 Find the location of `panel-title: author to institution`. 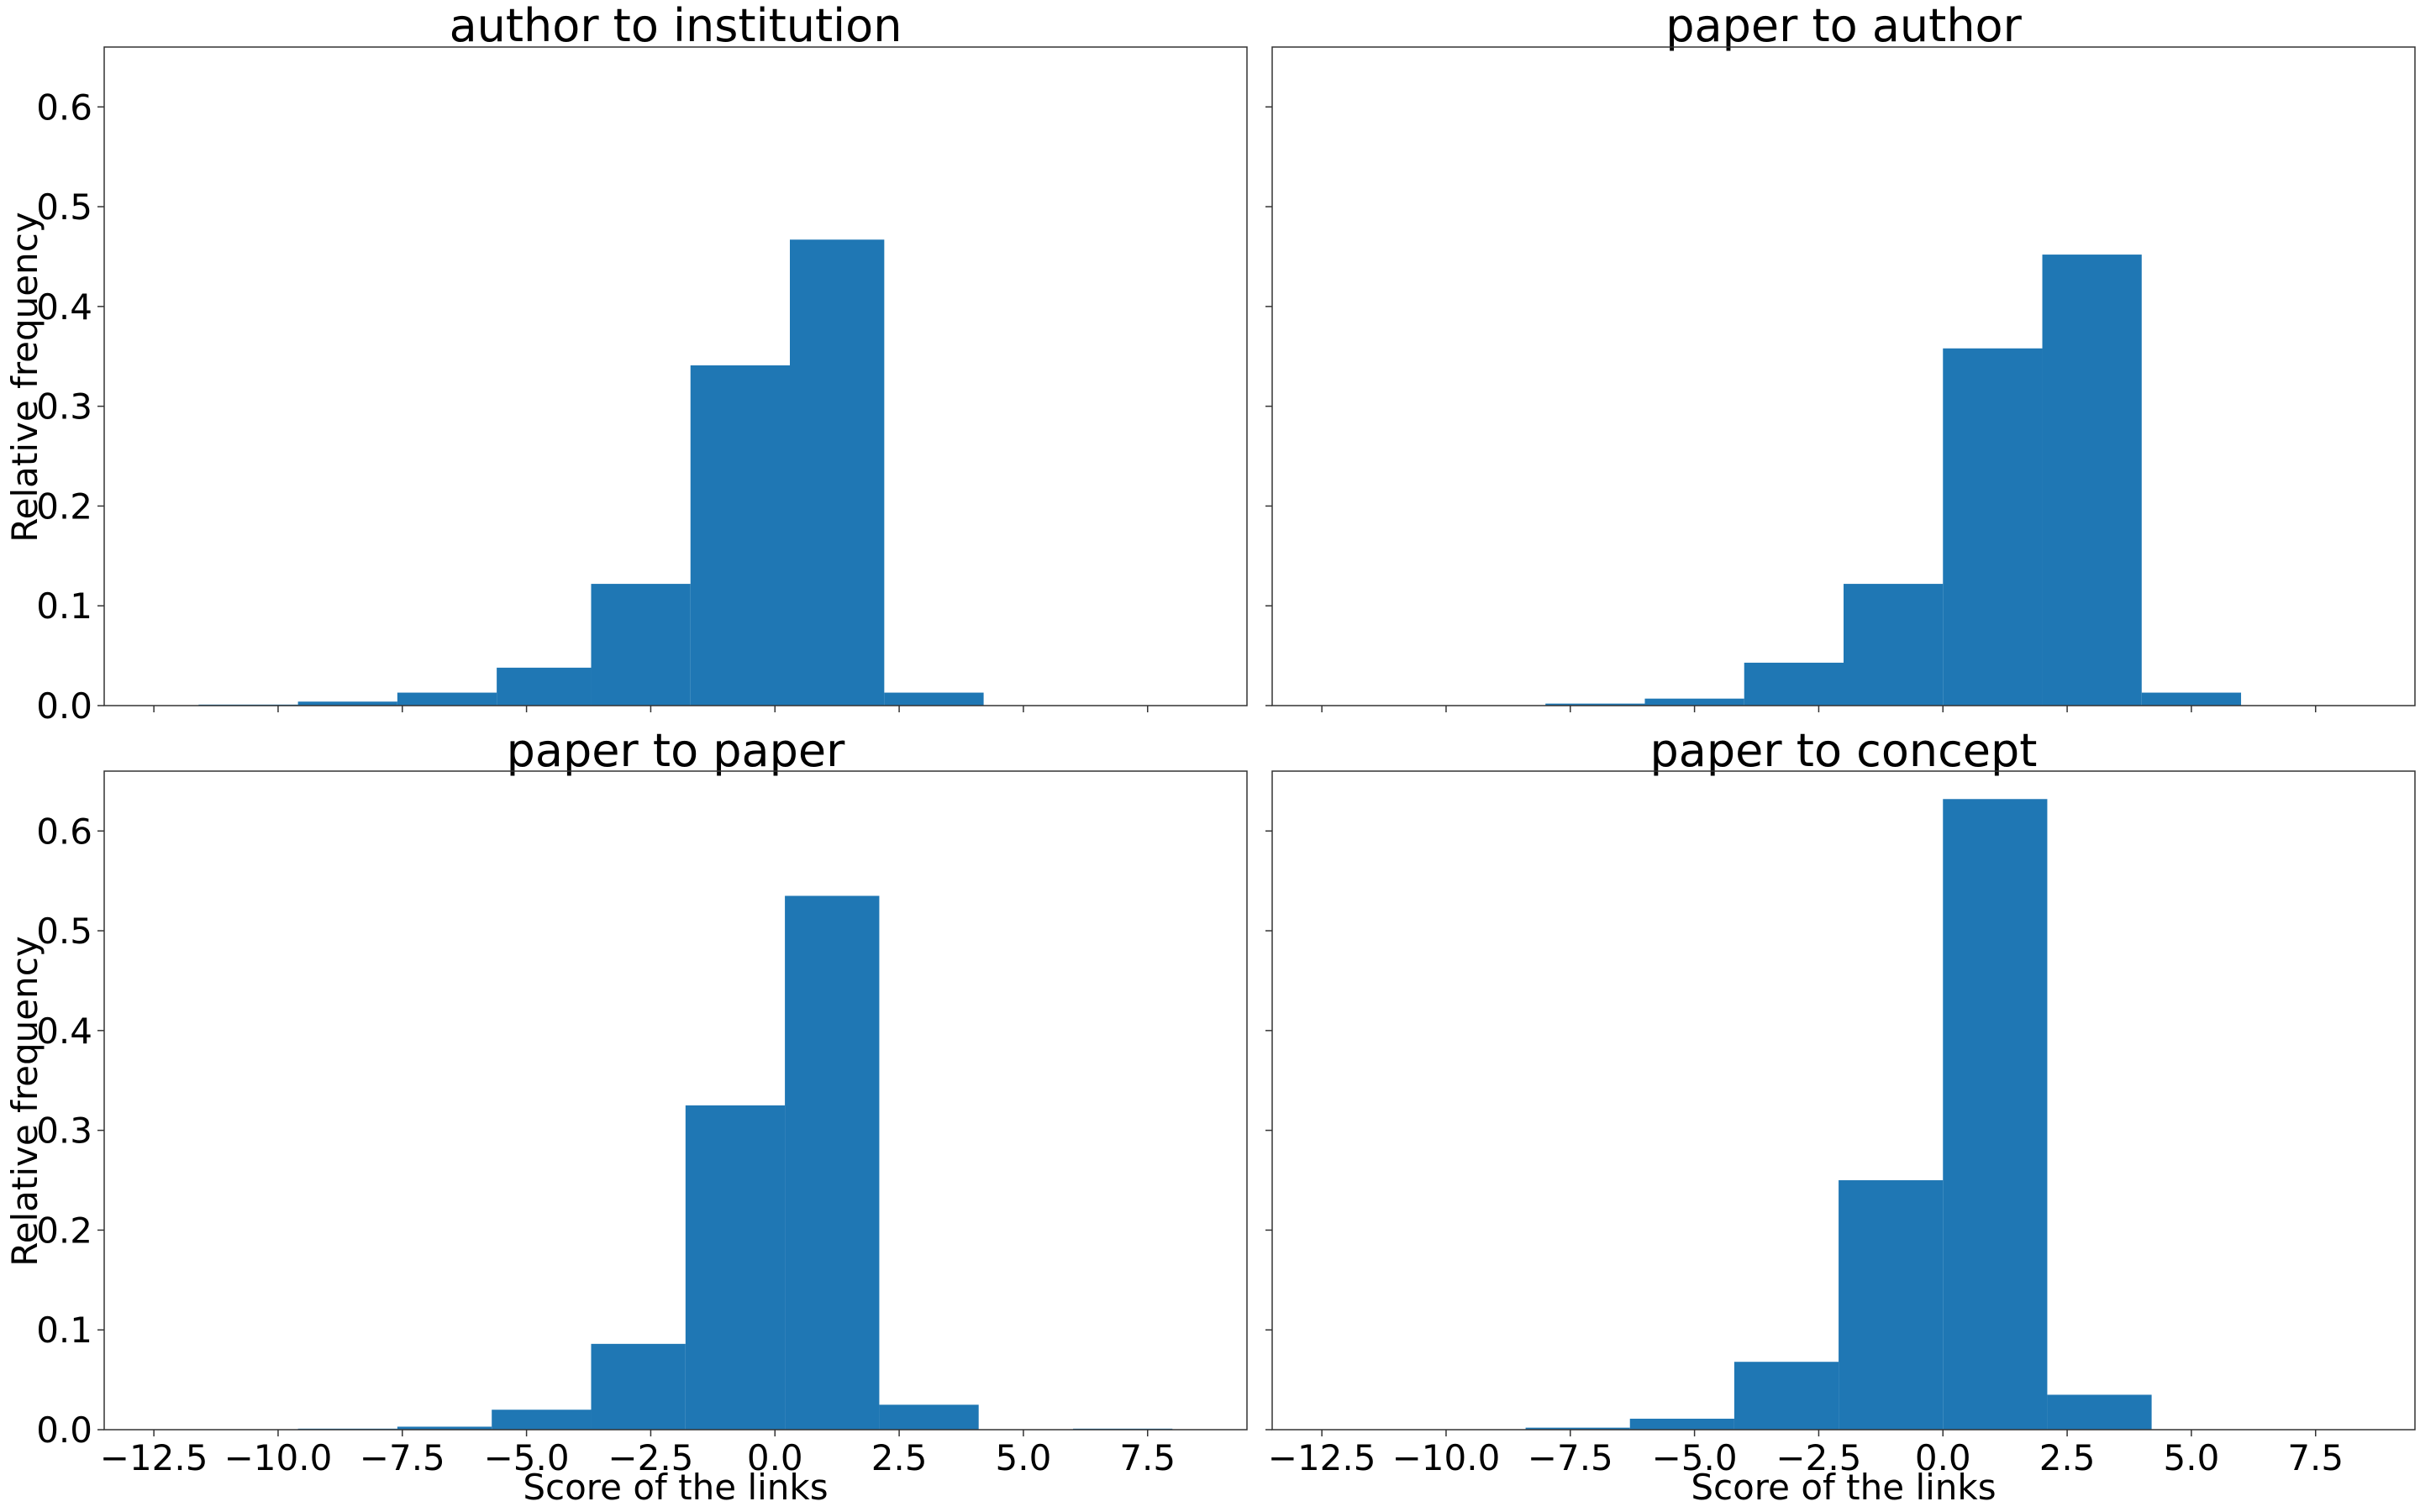

panel-title: author to institution is located at coordinates (676, 26).